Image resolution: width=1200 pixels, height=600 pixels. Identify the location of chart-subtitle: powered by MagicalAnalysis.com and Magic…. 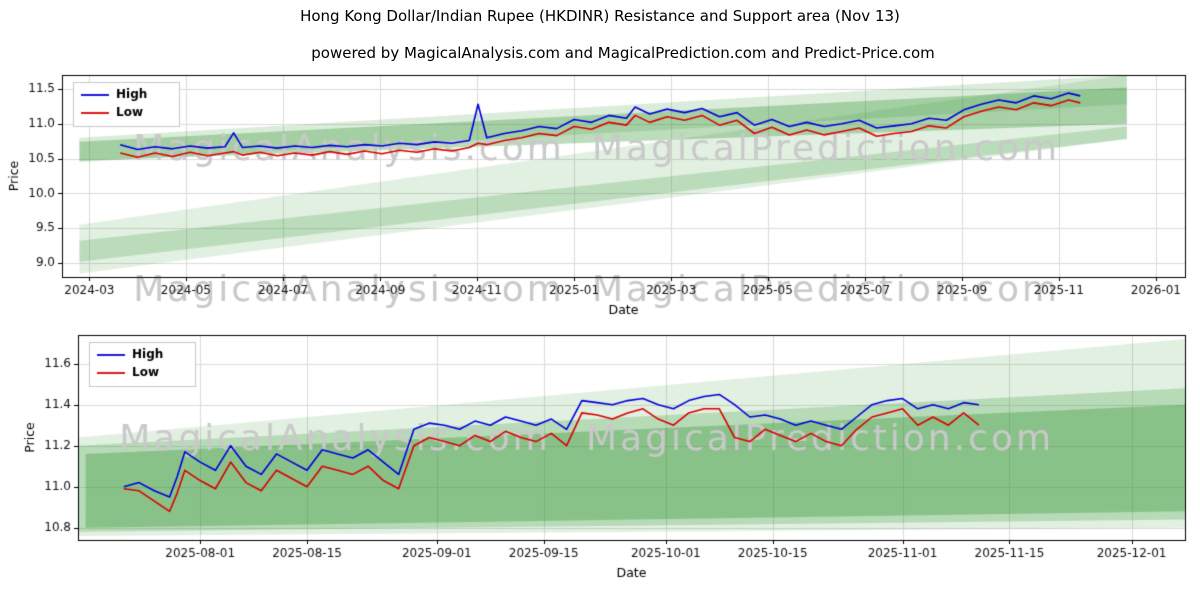
(623, 53).